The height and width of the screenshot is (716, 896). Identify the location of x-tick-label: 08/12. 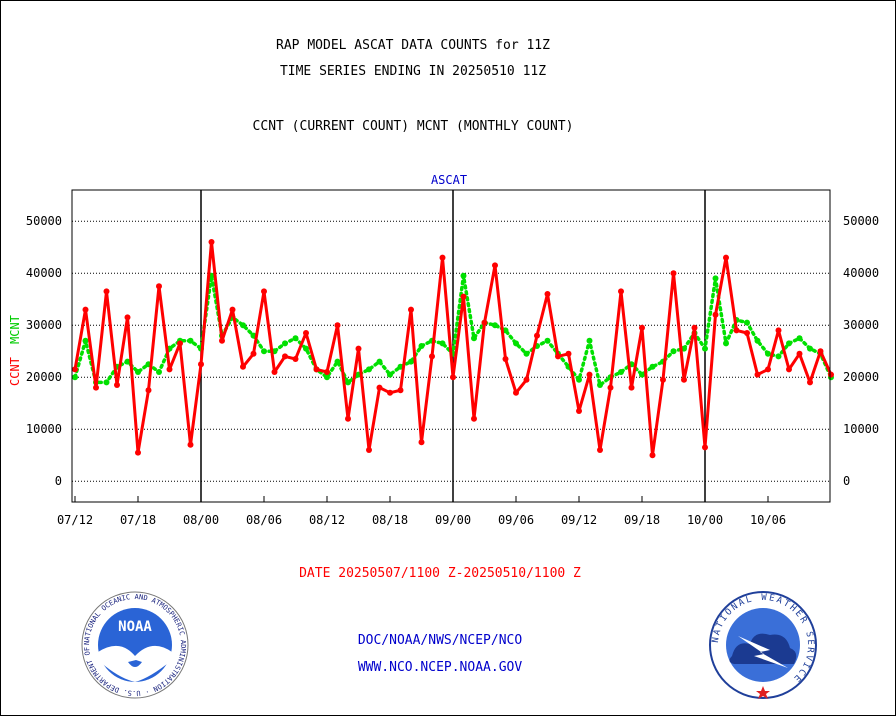
(327, 520).